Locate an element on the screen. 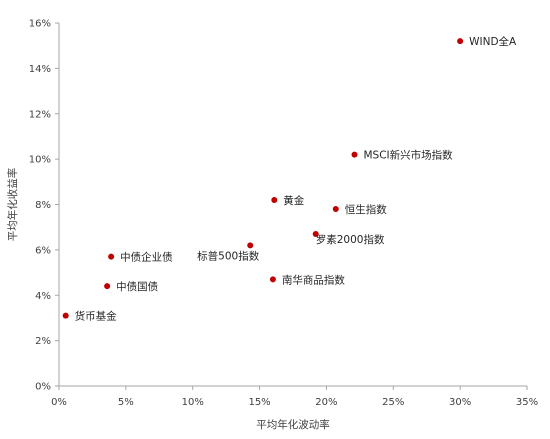  data-label: 标普500指数 is located at coordinates (228, 255).